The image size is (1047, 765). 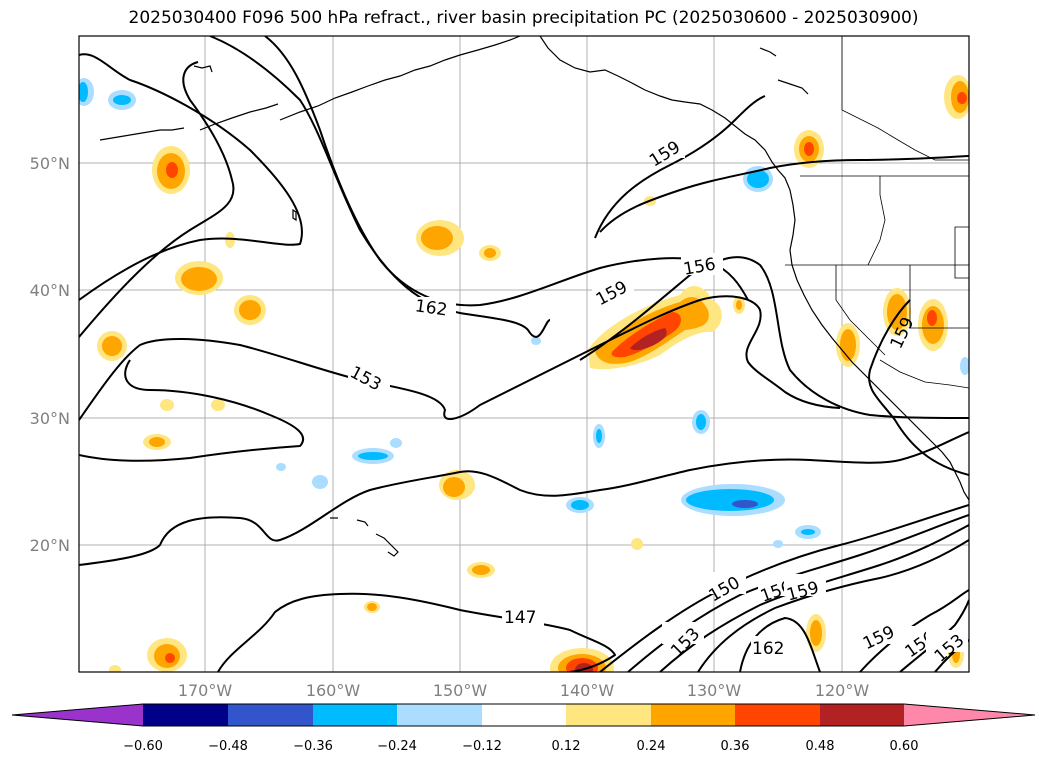 I want to click on contour-label: 156, so click(x=699, y=266).